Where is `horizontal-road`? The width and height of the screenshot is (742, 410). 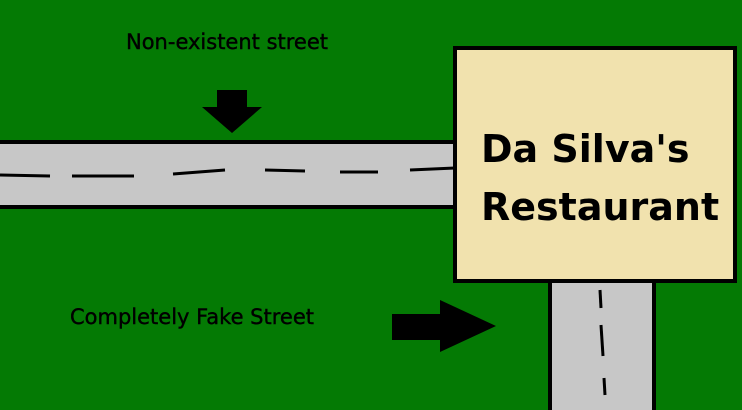 horizontal-road is located at coordinates (233, 174).